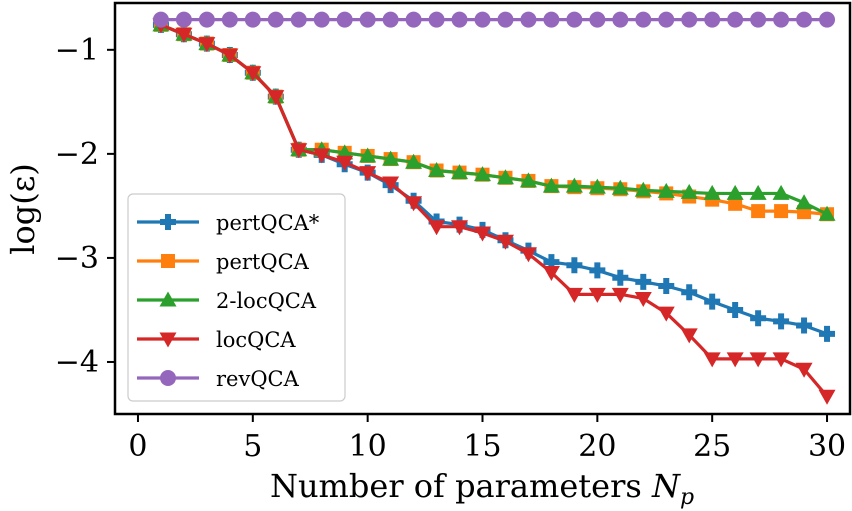 Image resolution: width=852 pixels, height=511 pixels. I want to click on x-tick-label: 30, so click(827, 446).